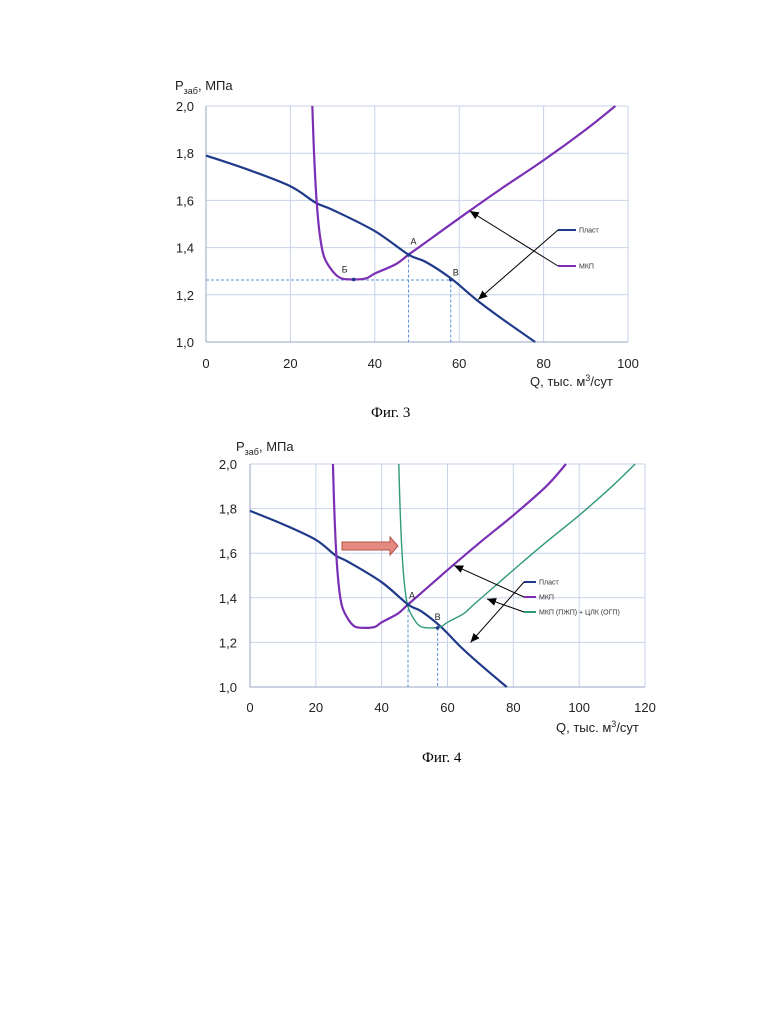 The height and width of the screenshot is (1009, 780). I want to click on point-labels: АВ, so click(423, 609).